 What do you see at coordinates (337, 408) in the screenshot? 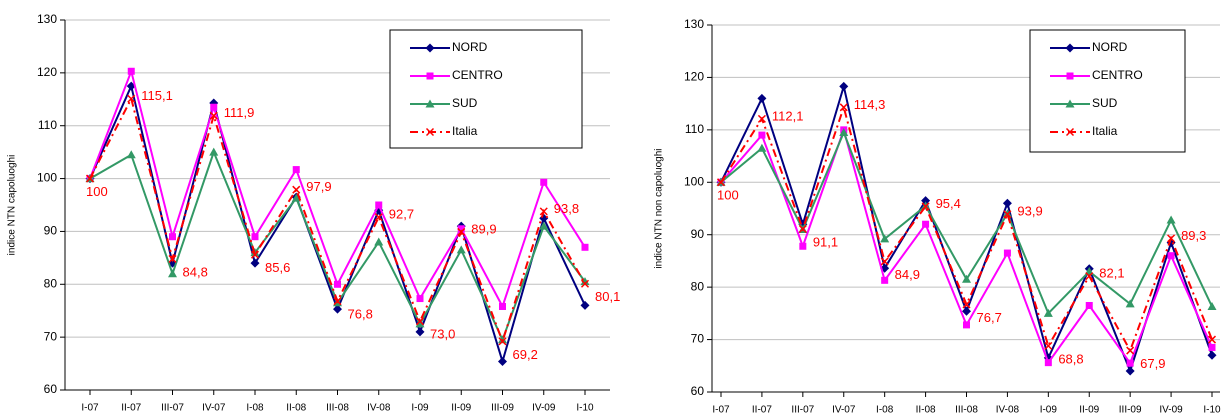
I see `x-tick-label: III-08` at bounding box center [337, 408].